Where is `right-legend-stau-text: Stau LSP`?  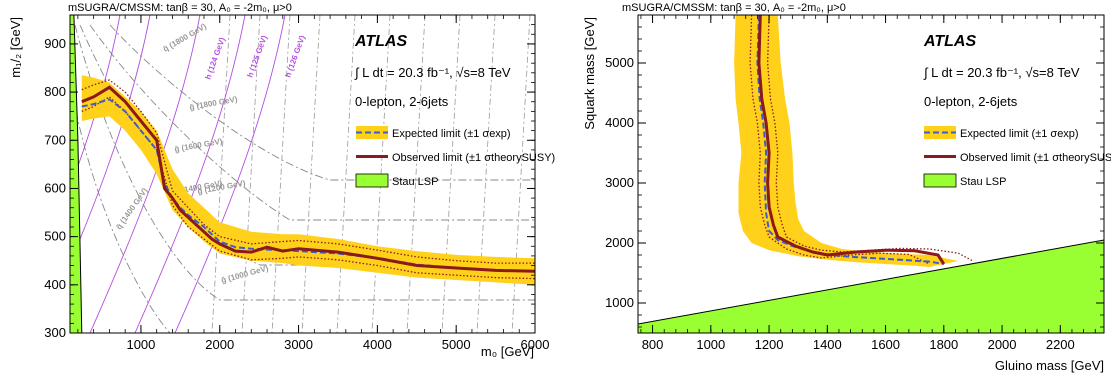 right-legend-stau-text: Stau LSP is located at coordinates (983, 182).